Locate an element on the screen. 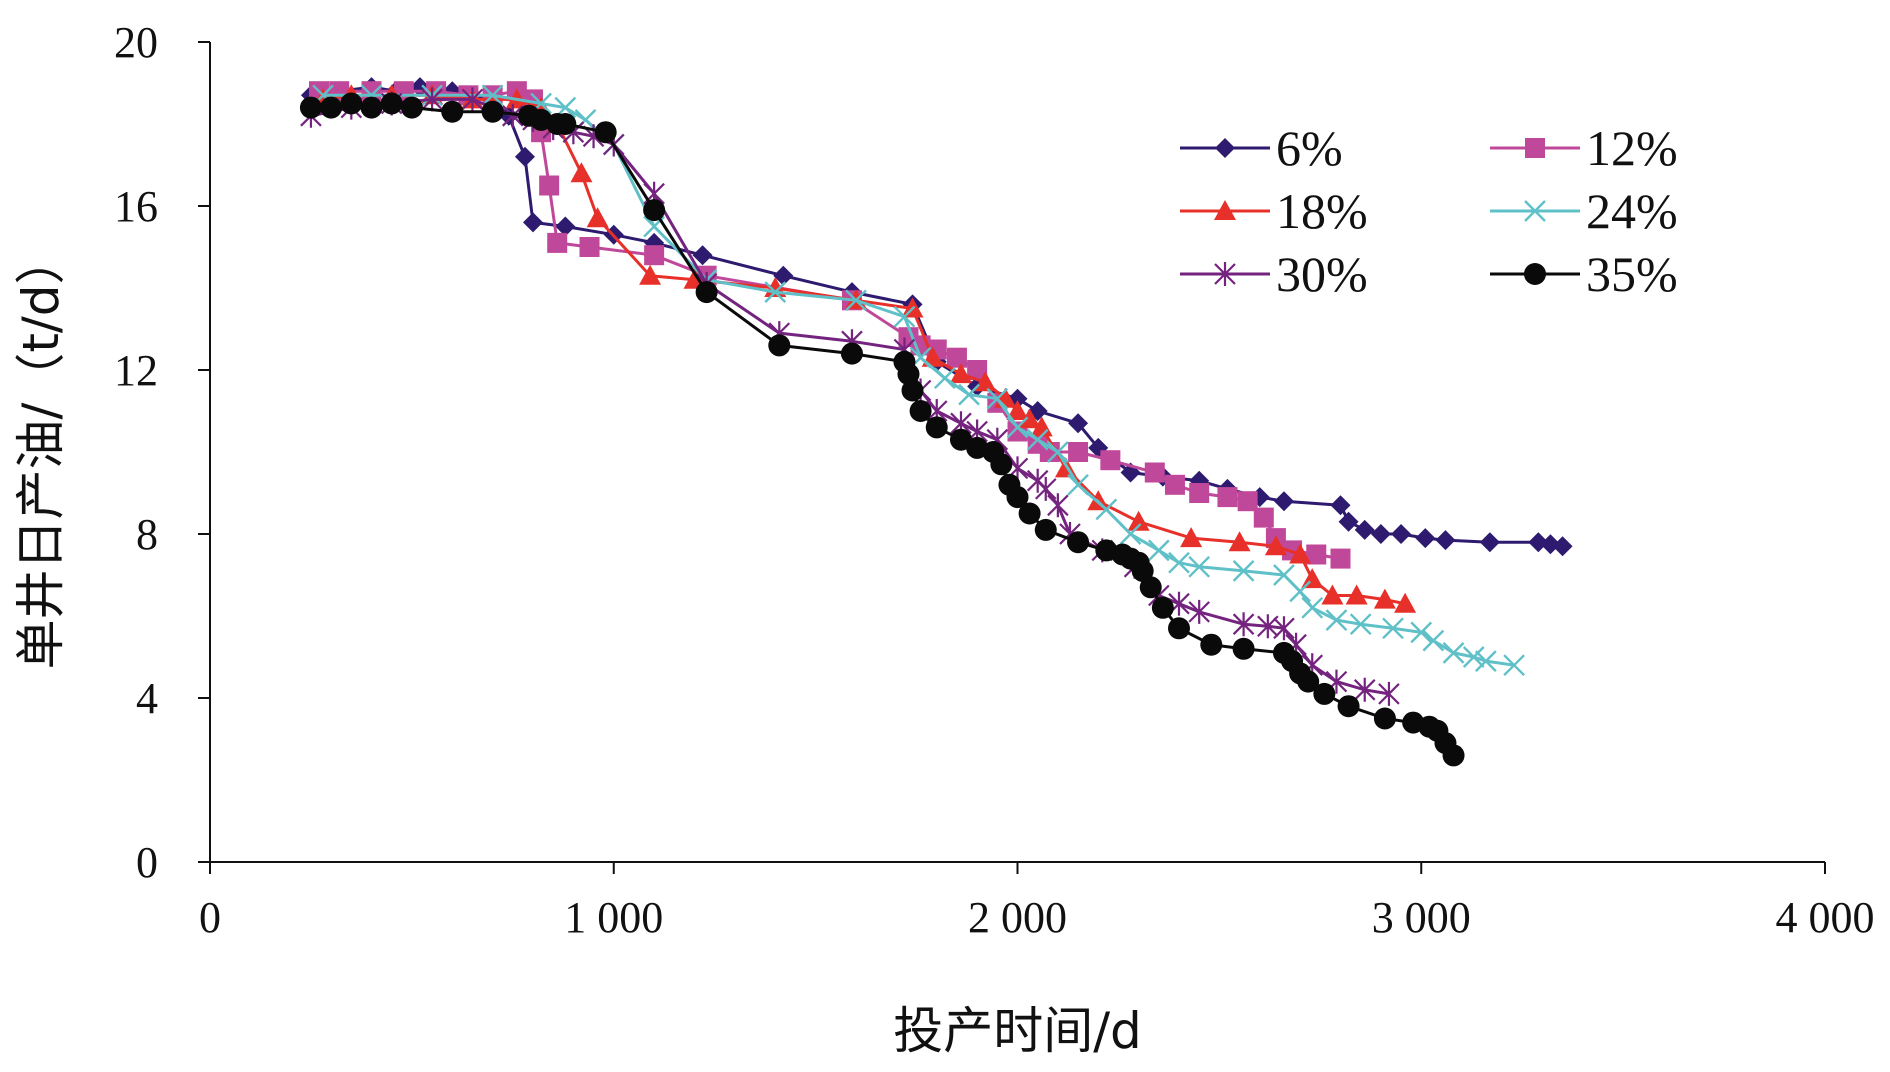  x-axis-ticks: 0 1 000 2 000 3 000 4 000 is located at coordinates (1037, 902).